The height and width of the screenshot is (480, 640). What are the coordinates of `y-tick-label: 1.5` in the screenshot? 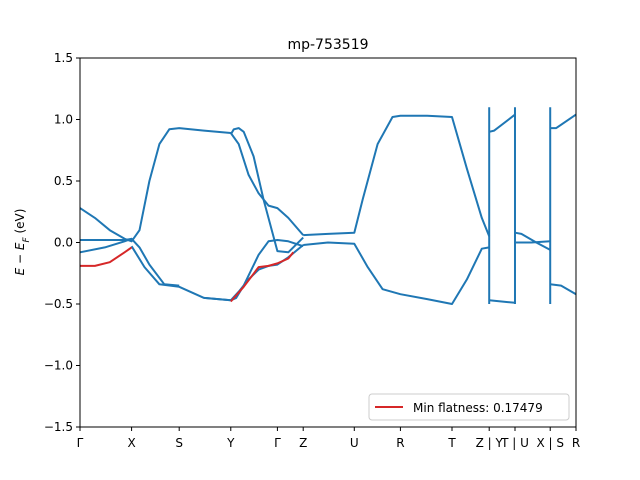 It's located at (63, 58).